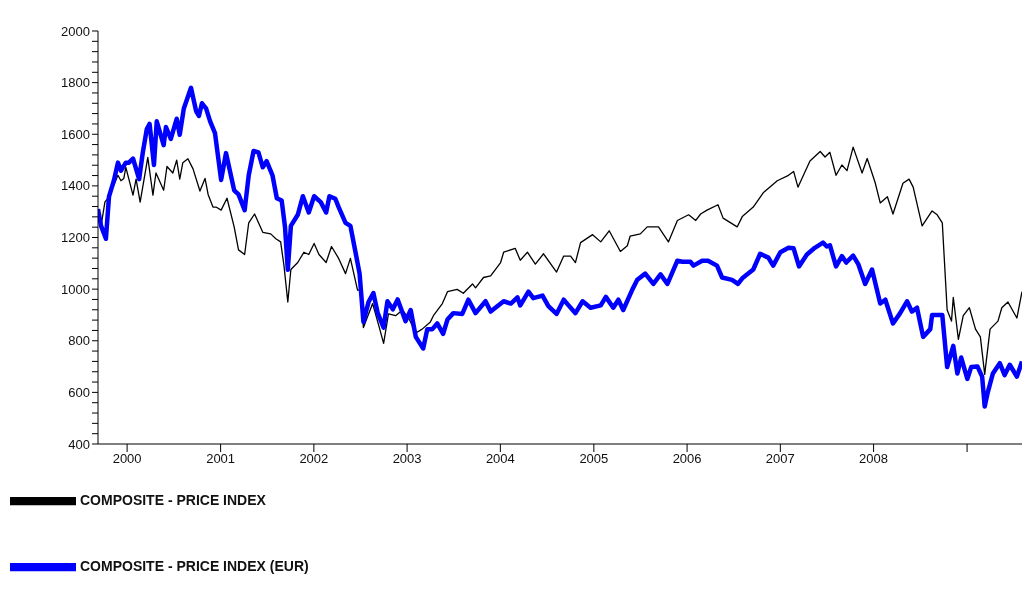 This screenshot has height=607, width=1024. What do you see at coordinates (594, 459) in the screenshot?
I see `x-tick-label: 2005` at bounding box center [594, 459].